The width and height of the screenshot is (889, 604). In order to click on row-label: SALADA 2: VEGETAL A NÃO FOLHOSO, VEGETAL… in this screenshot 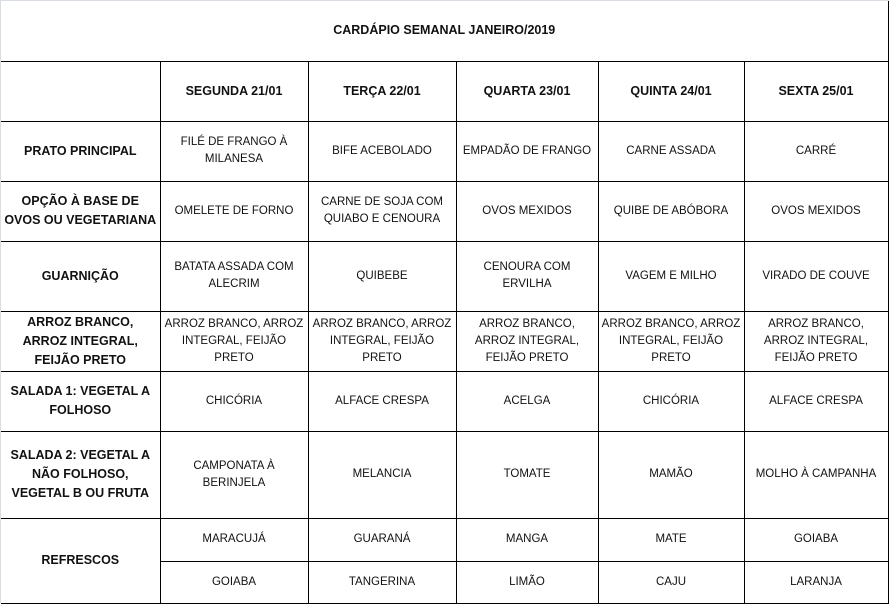, I will do `click(81, 474)`.